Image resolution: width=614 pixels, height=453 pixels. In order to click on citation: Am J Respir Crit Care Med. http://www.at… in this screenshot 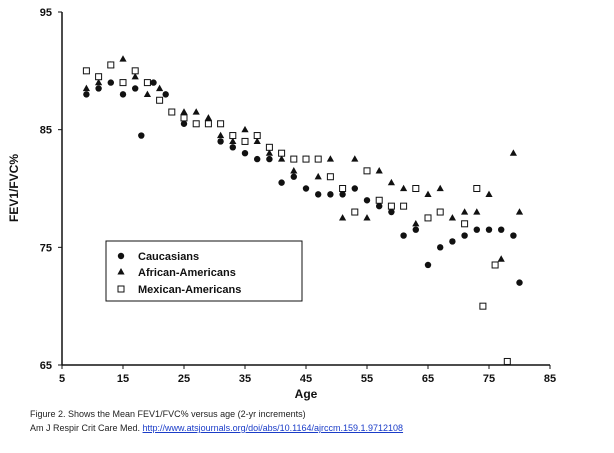, I will do `click(216, 428)`.